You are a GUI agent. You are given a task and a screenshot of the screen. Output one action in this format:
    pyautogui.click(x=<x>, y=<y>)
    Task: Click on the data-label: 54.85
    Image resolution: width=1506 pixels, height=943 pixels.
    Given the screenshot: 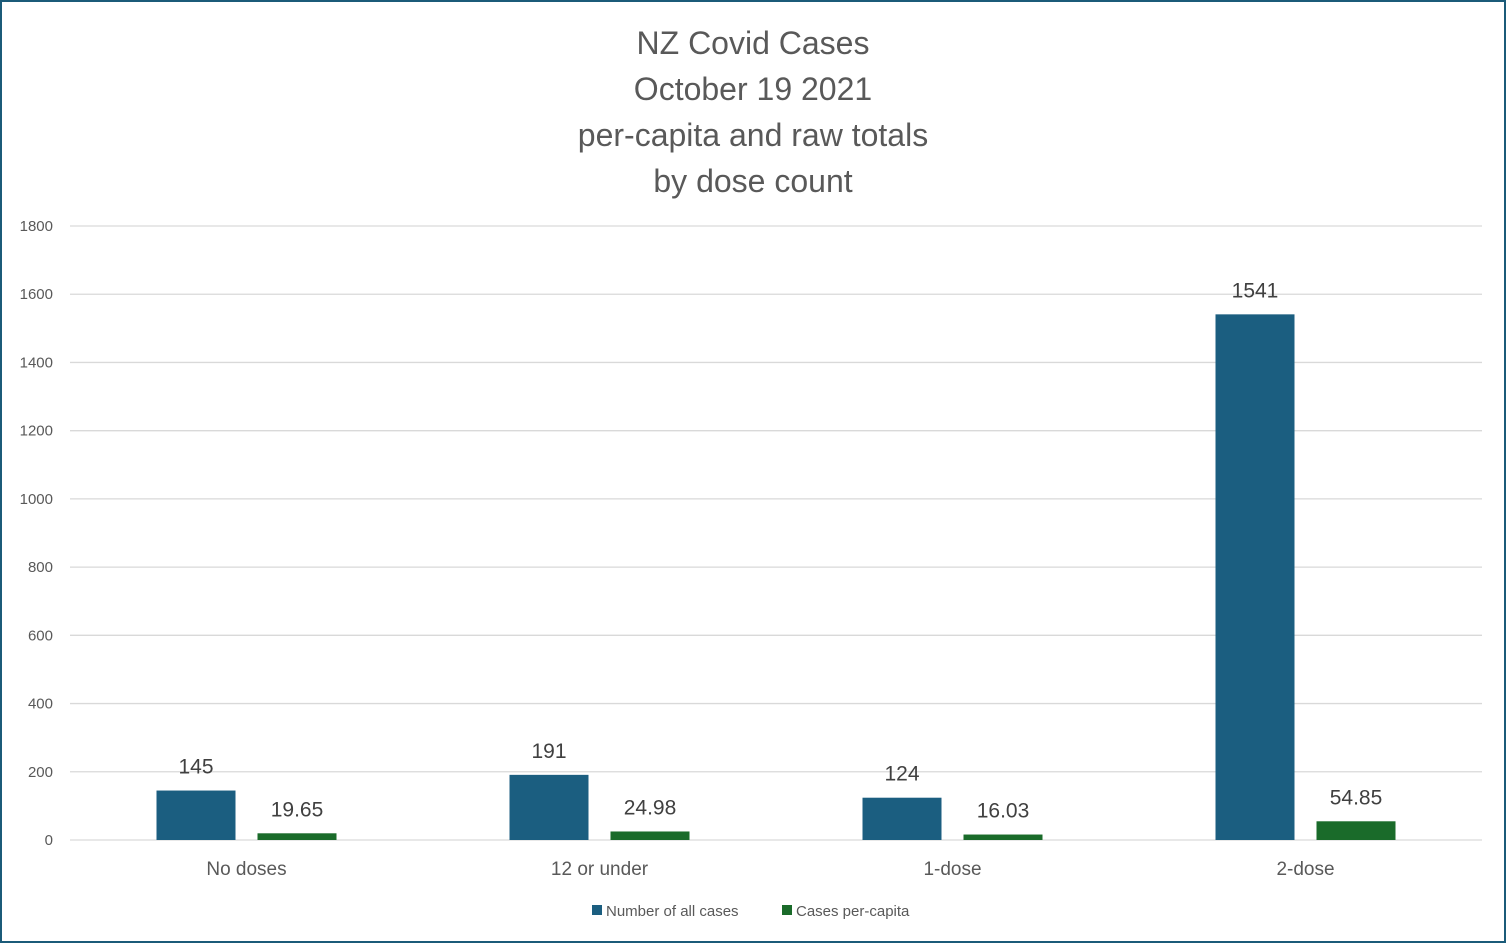 What is the action you would take?
    pyautogui.click(x=1356, y=797)
    